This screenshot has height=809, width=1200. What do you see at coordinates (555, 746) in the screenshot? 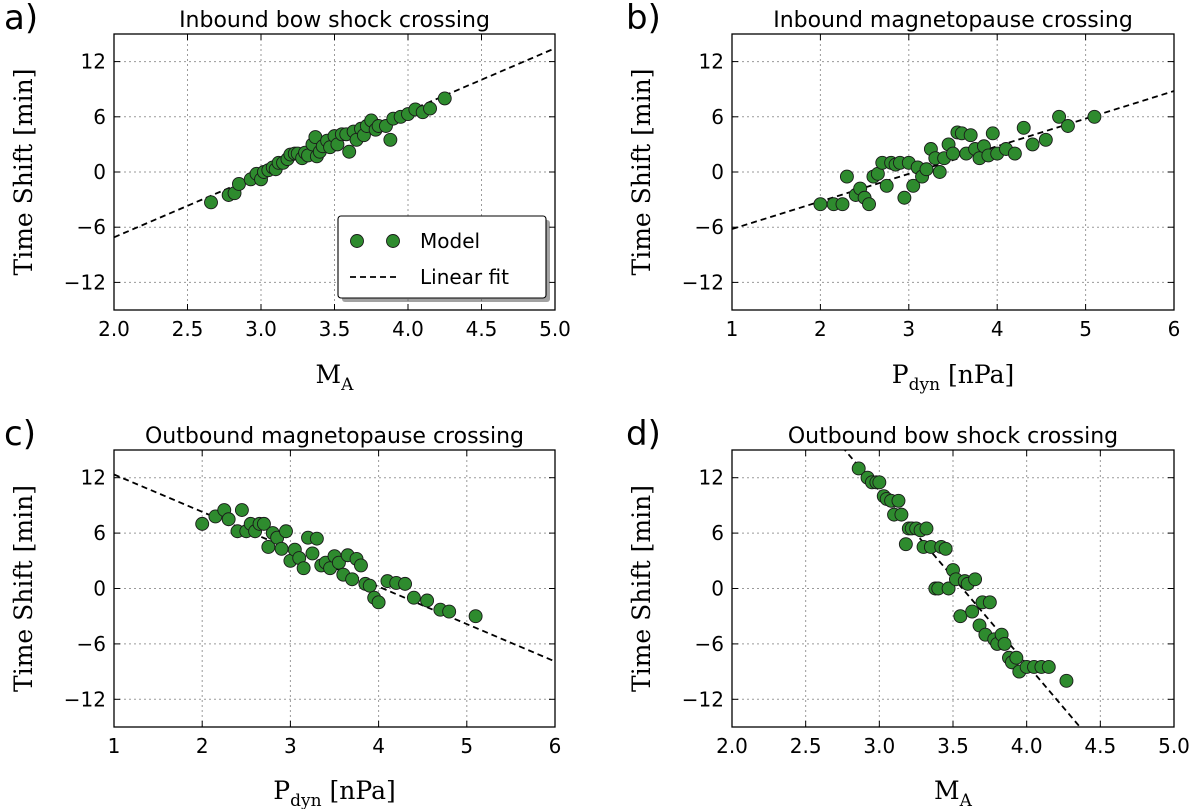
I see `x-tick-label: 6` at bounding box center [555, 746].